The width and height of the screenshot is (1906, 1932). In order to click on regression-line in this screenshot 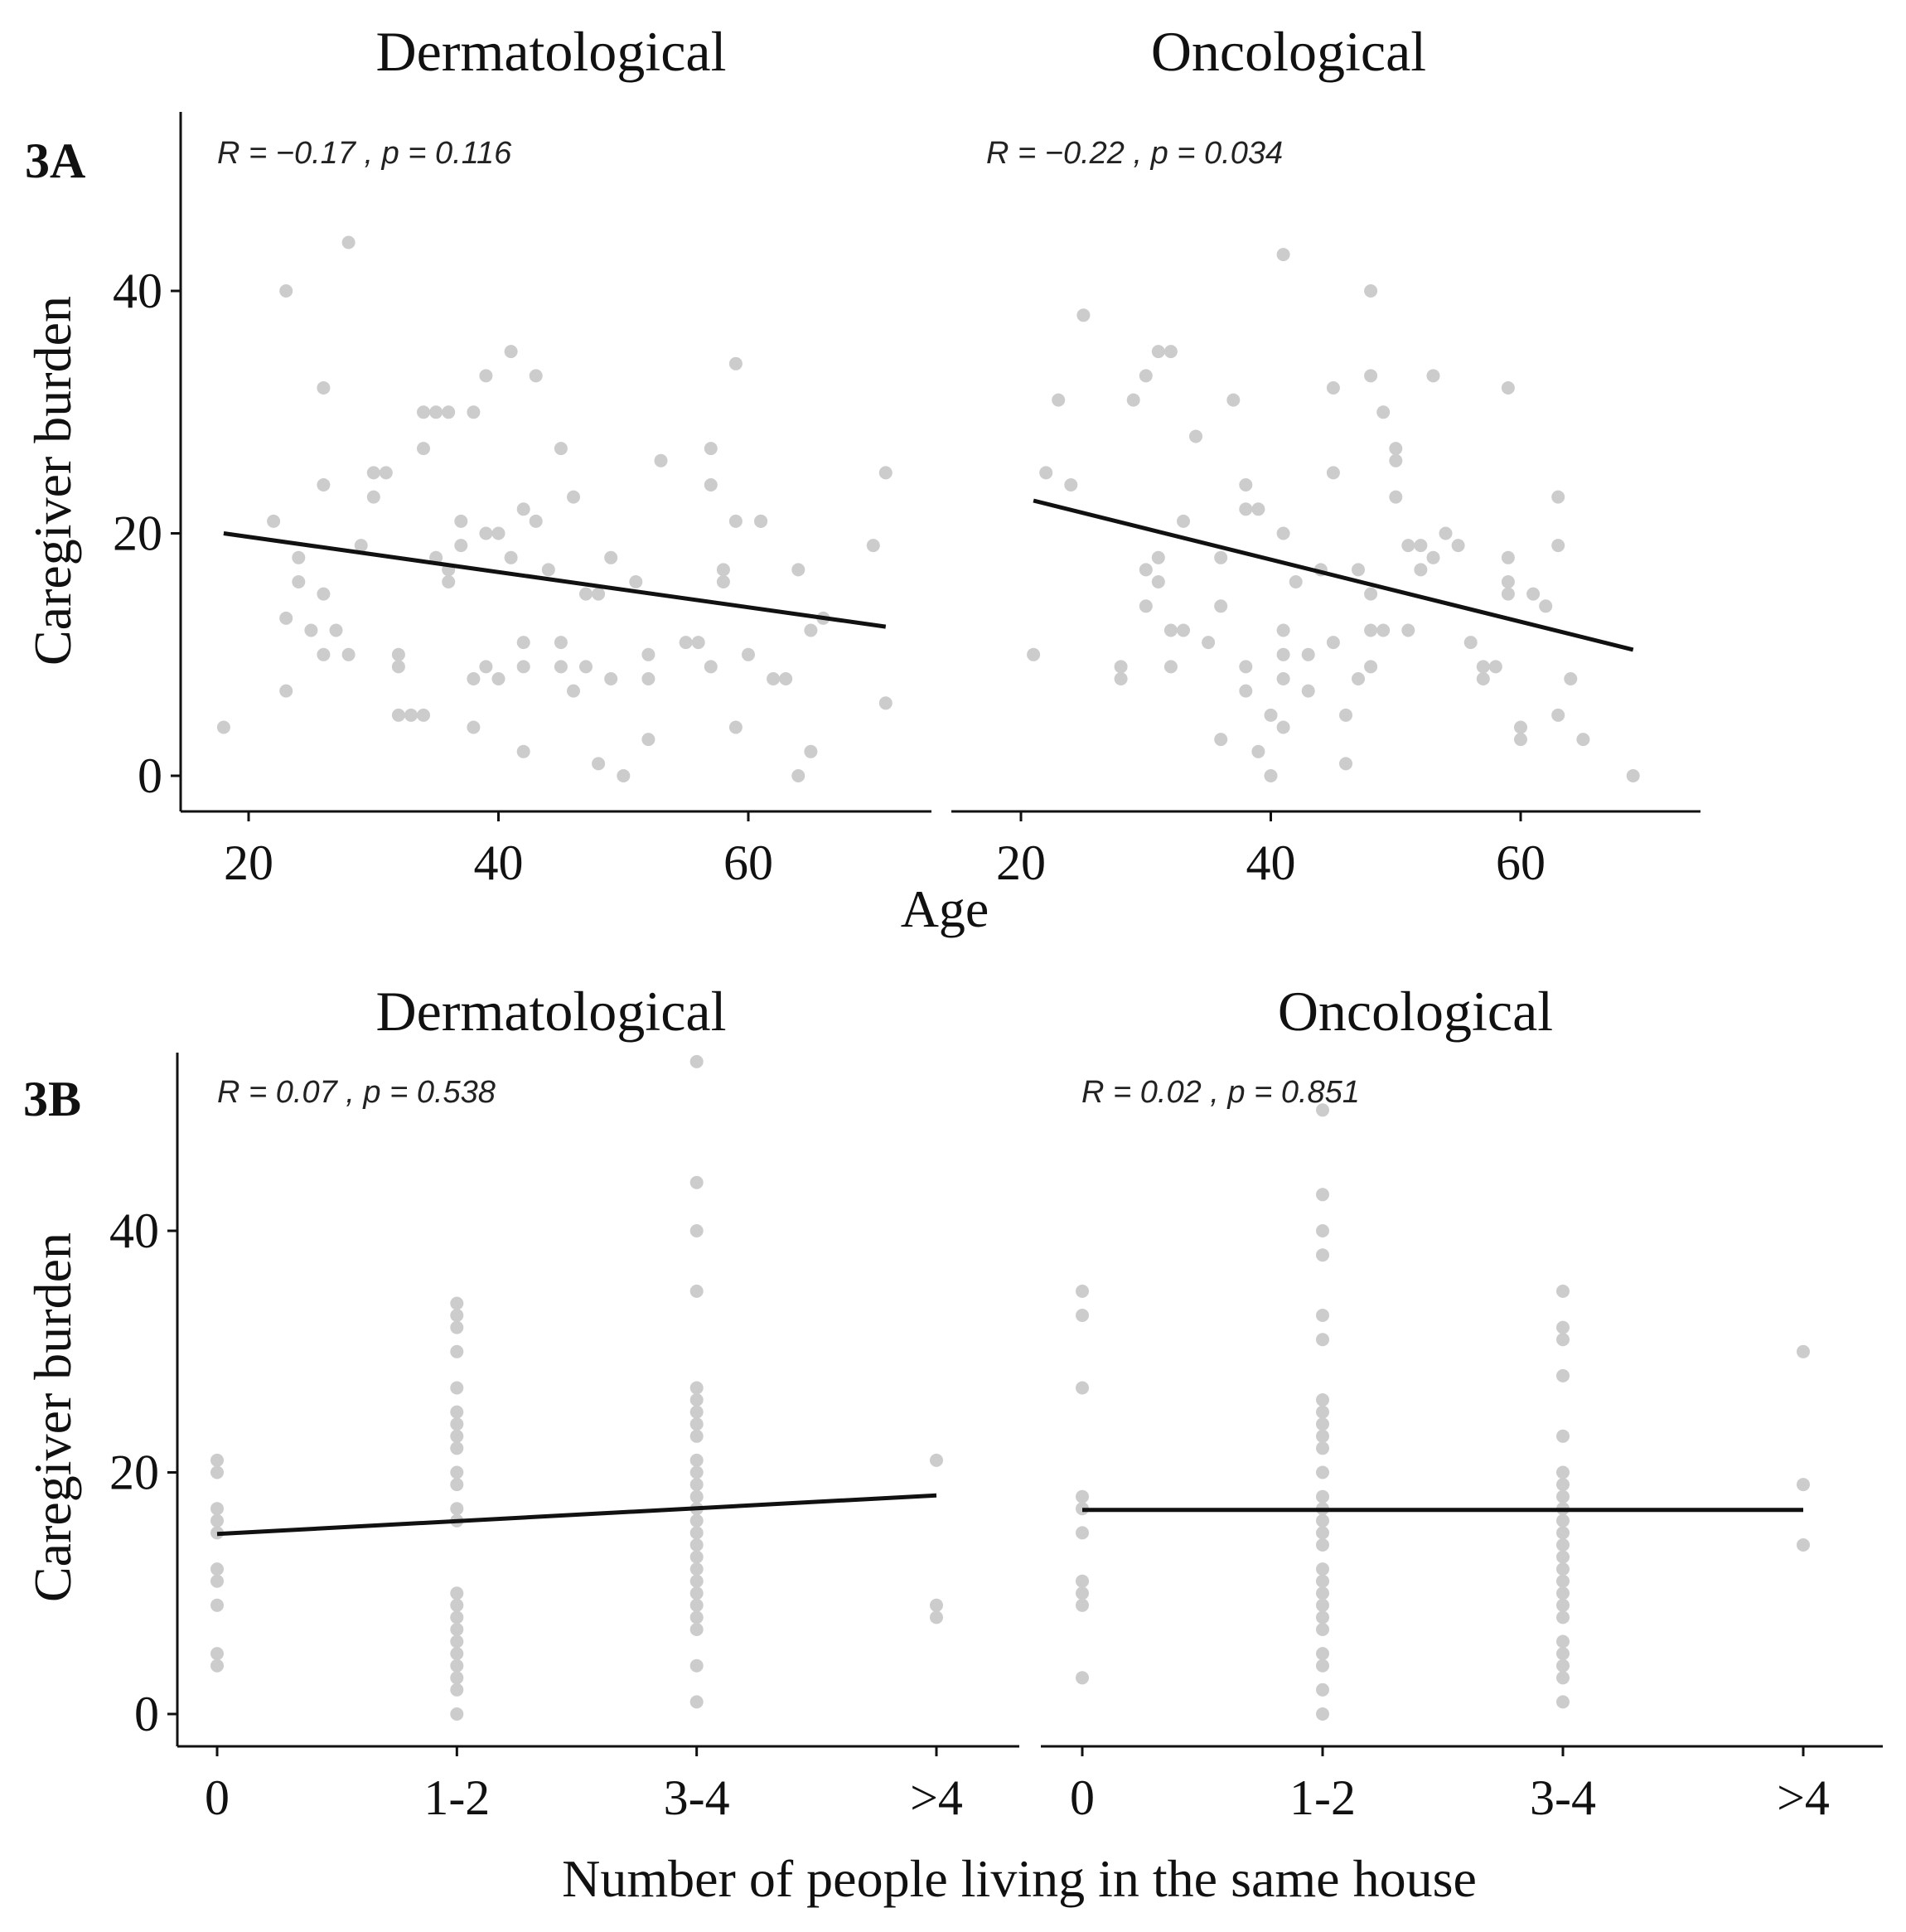, I will do `click(576, 1515)`.